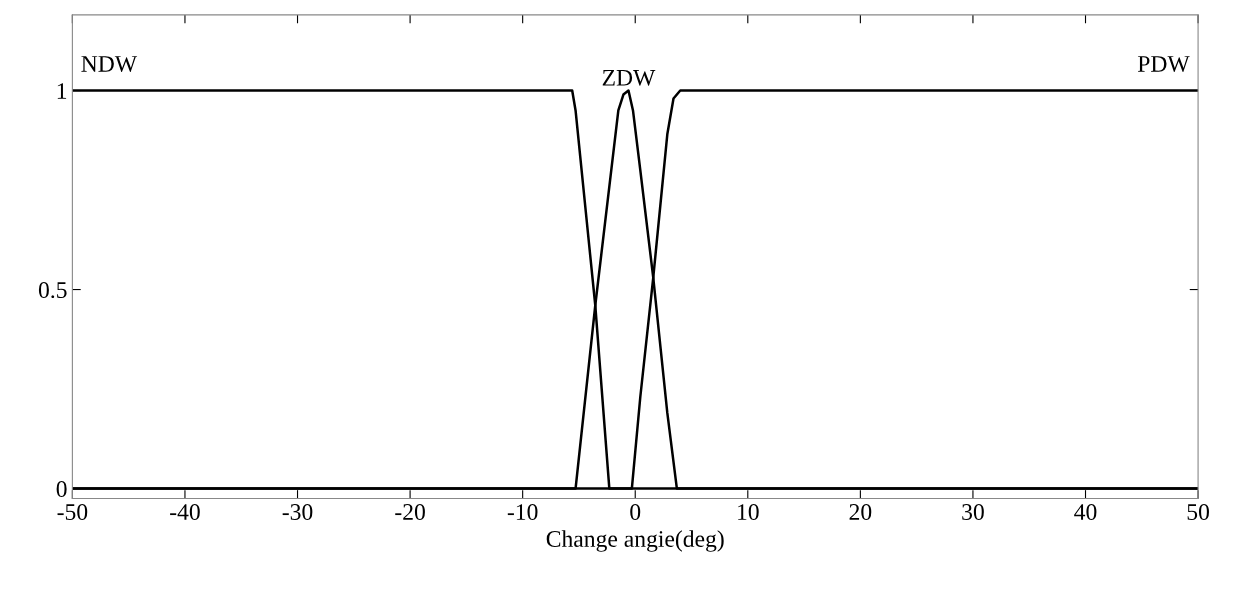 This screenshot has width=1248, height=597. I want to click on x-tick-label: 0, so click(635, 512).